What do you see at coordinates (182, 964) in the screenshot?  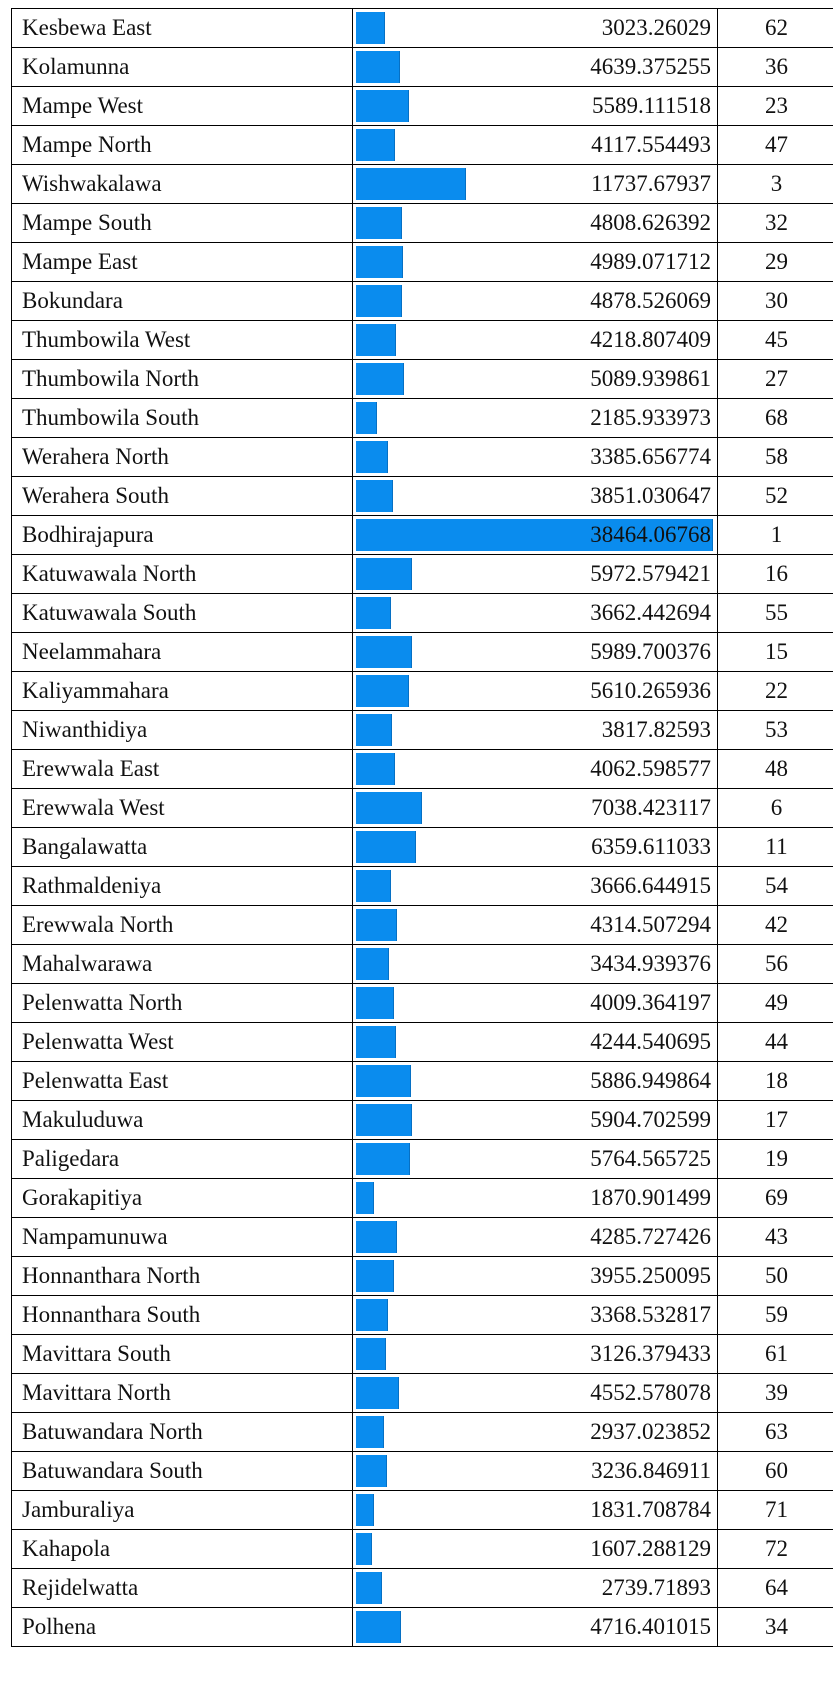 I see `area-name: Mahalwarawa` at bounding box center [182, 964].